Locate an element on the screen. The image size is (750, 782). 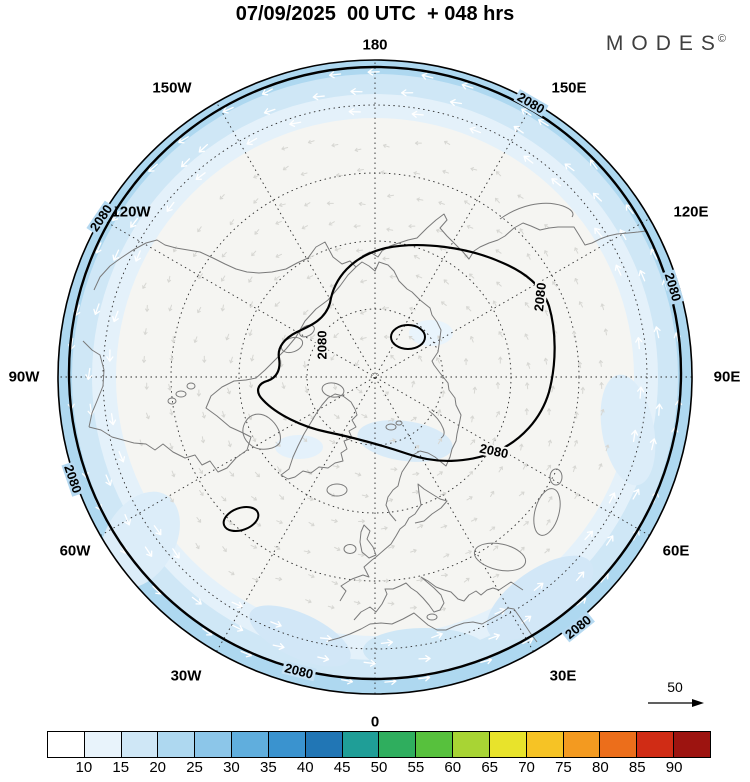
lon-label-0: 0 is located at coordinates (375, 722).